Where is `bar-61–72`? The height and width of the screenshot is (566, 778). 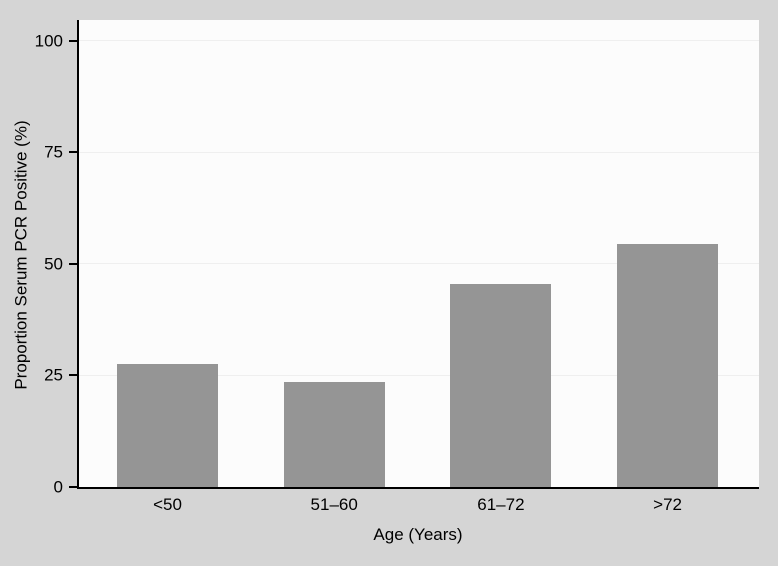
bar-61–72 is located at coordinates (501, 385).